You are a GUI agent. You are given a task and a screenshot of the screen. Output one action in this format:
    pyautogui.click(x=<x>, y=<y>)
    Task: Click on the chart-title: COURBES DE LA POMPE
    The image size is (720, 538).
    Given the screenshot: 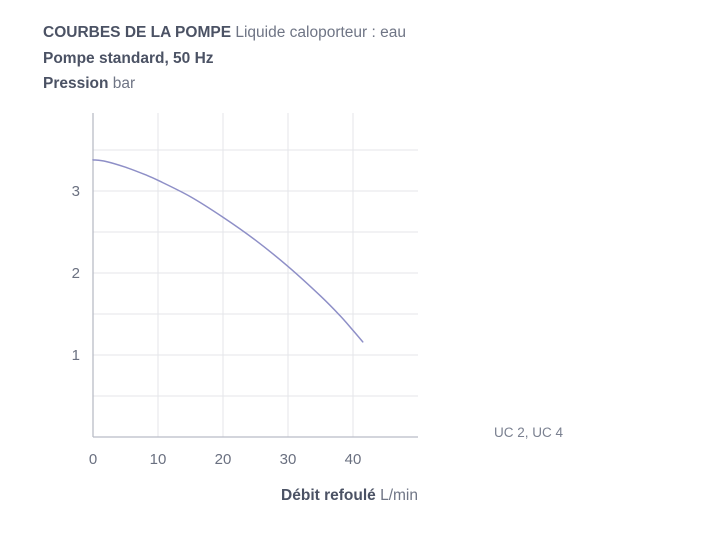 What is the action you would take?
    pyautogui.click(x=137, y=32)
    